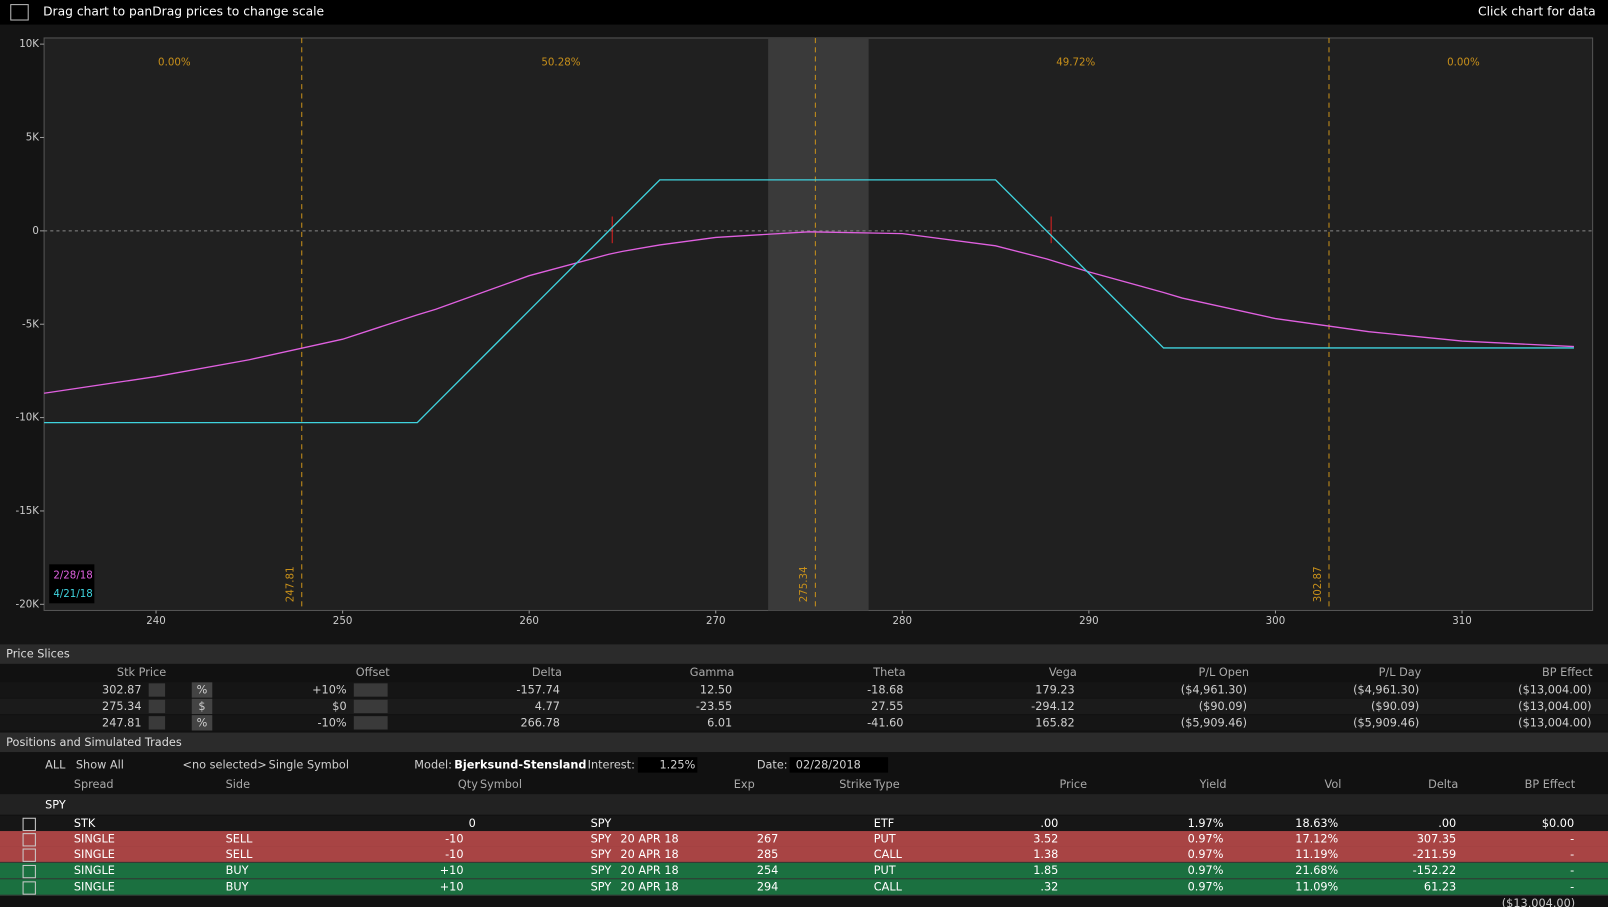 Image resolution: width=1608 pixels, height=907 pixels. I want to click on column-header: Yield, so click(1213, 784).